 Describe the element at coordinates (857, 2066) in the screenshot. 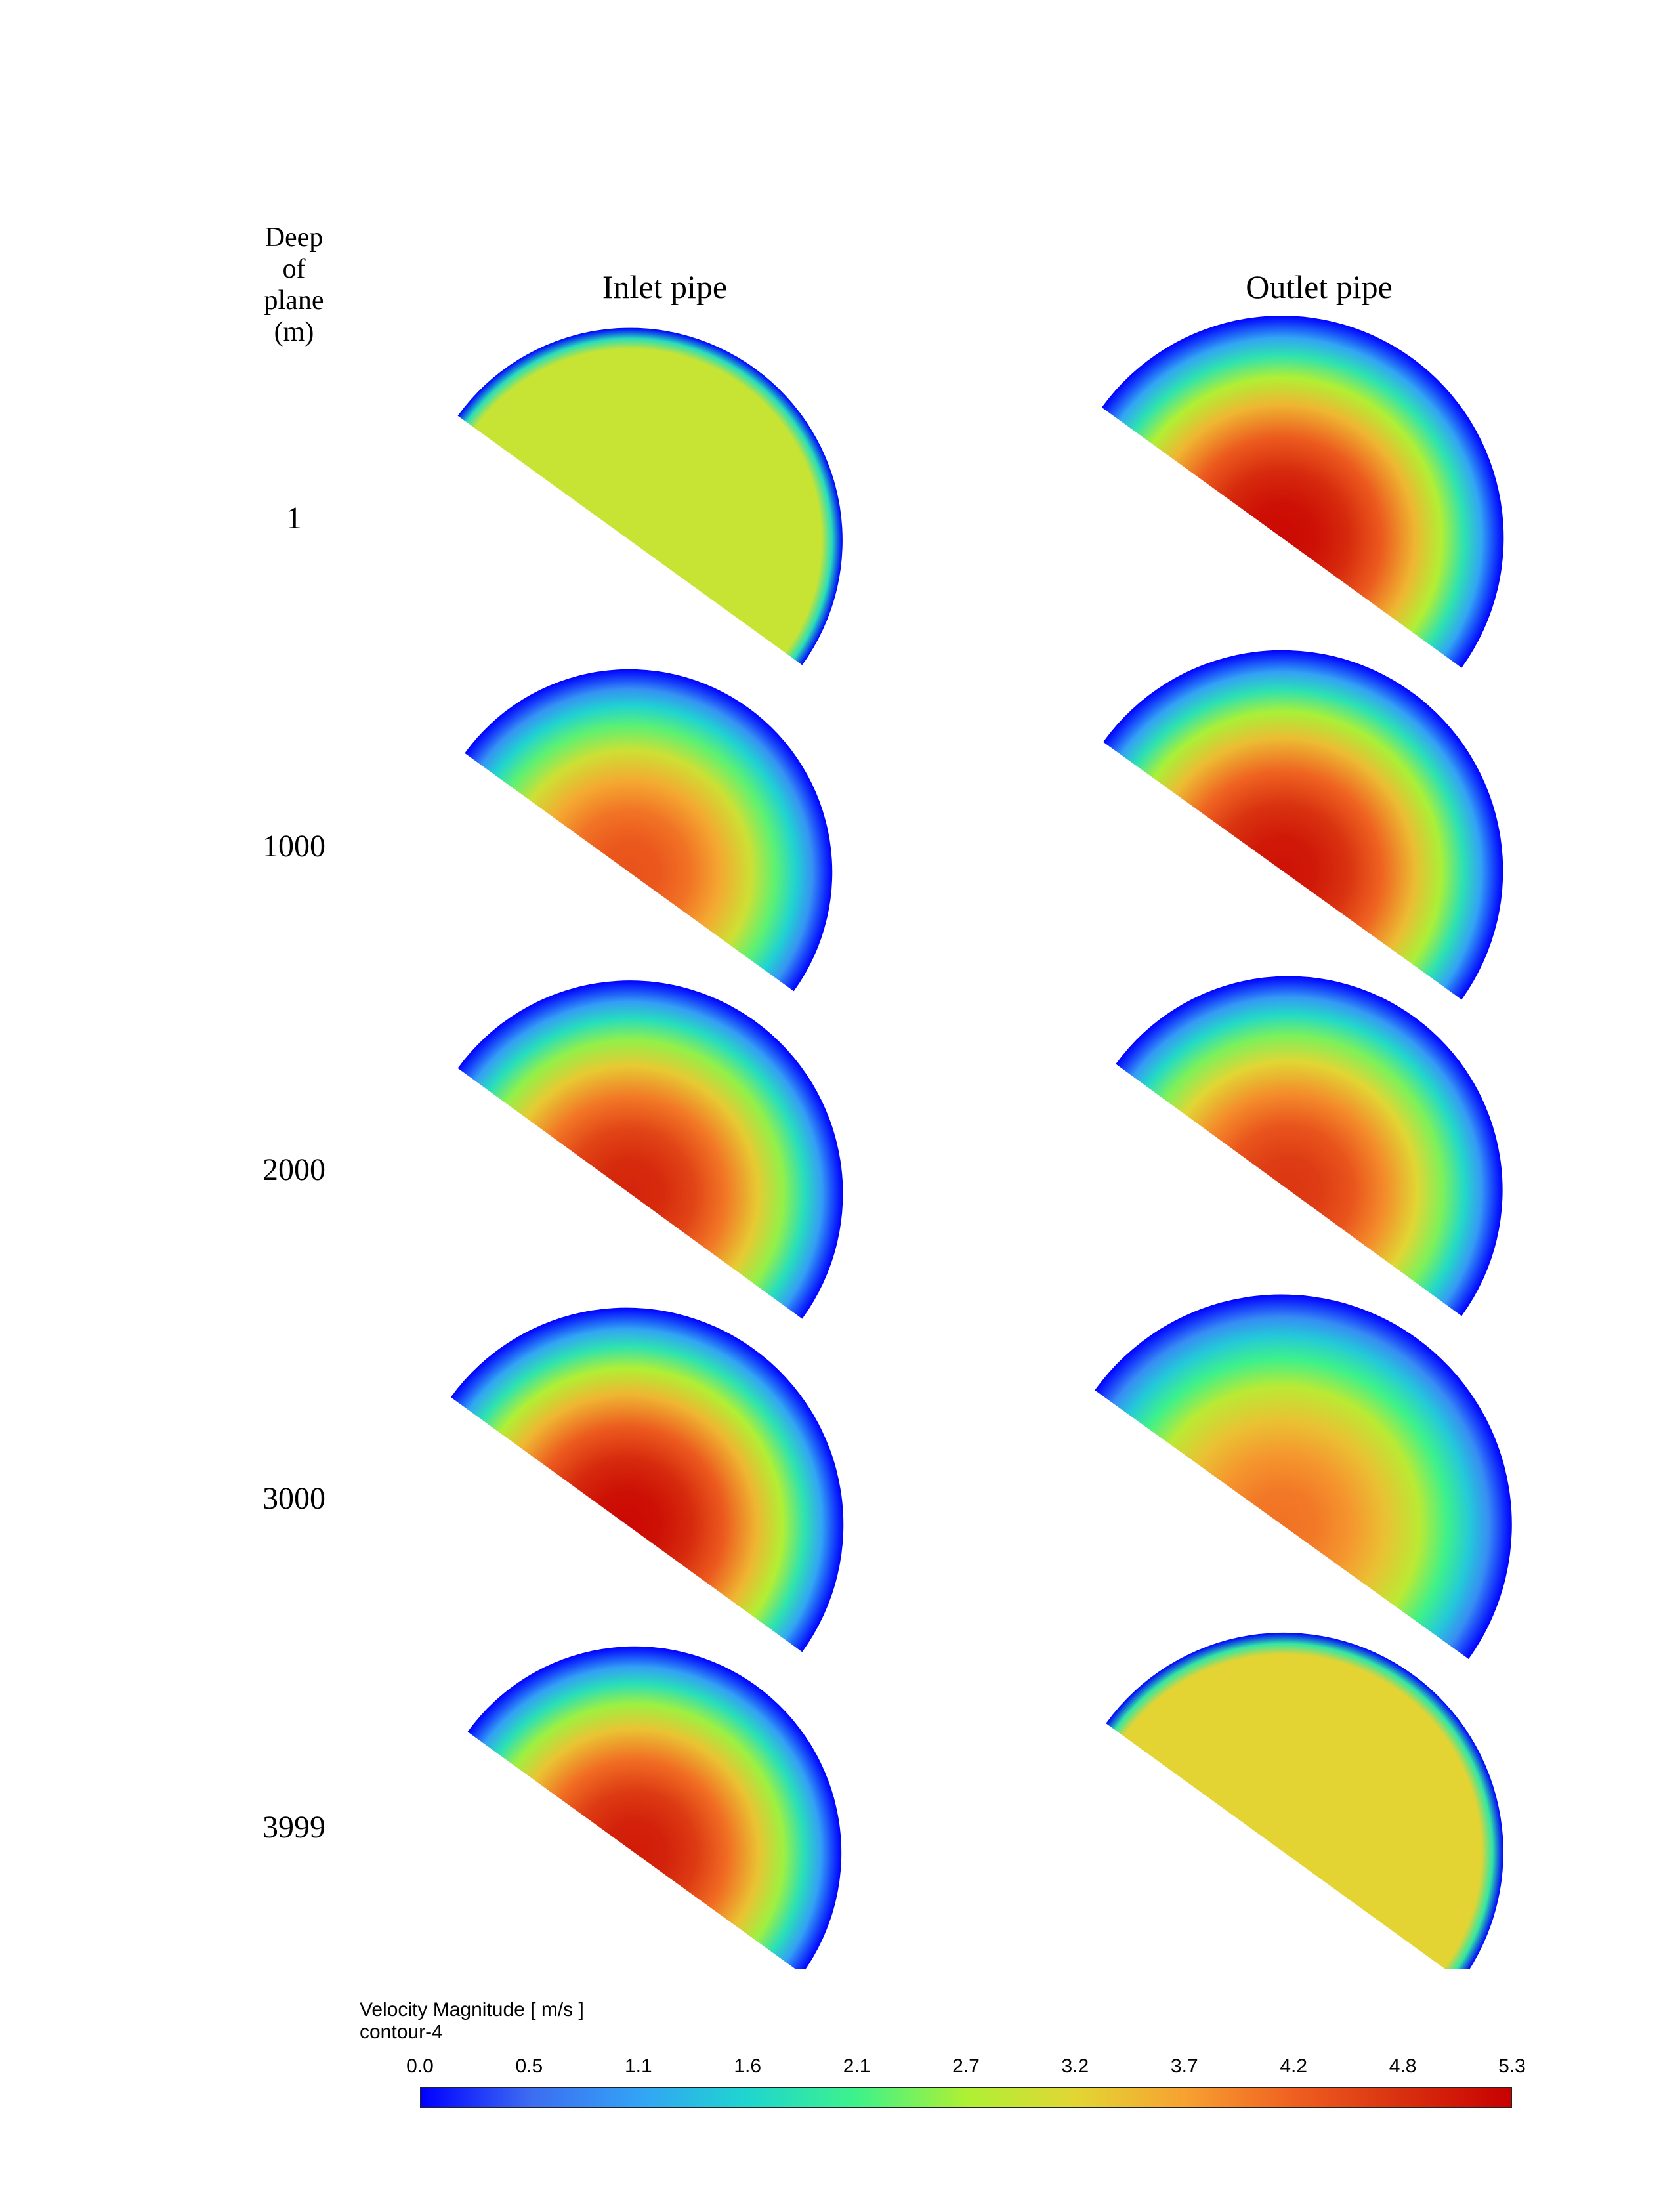

I see `colorbar-tick-label: 2.1` at that location.